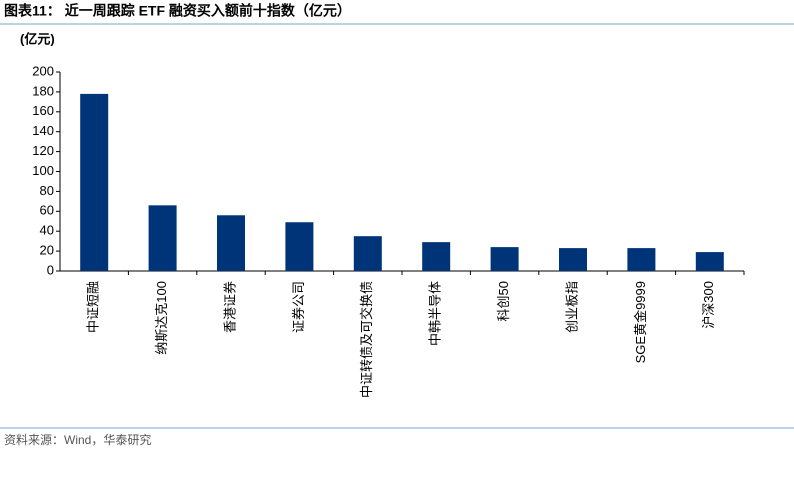 Image resolution: width=794 pixels, height=493 pixels. I want to click on y-tick-label: 140, so click(43, 130).